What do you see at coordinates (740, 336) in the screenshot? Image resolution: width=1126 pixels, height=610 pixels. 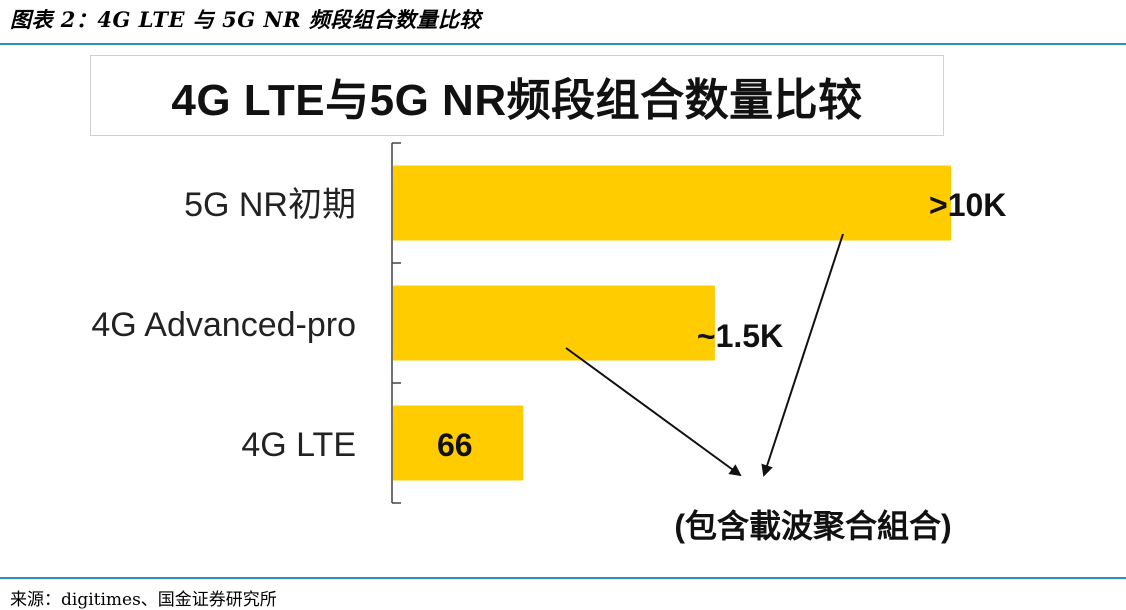 I see `value-label: ~1.5K` at bounding box center [740, 336].